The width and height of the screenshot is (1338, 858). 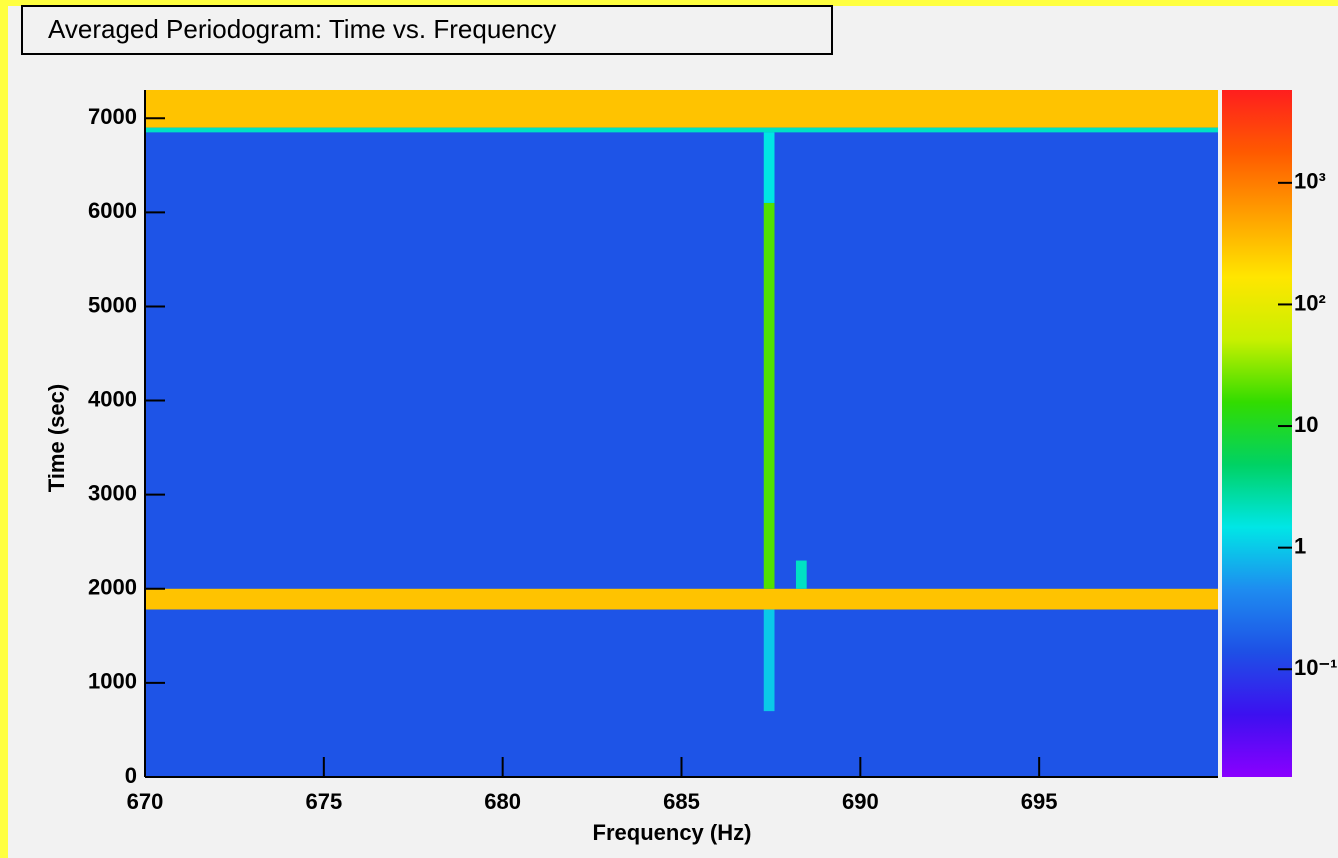 I want to click on colorbar-tick-label: 10², so click(x=1310, y=302).